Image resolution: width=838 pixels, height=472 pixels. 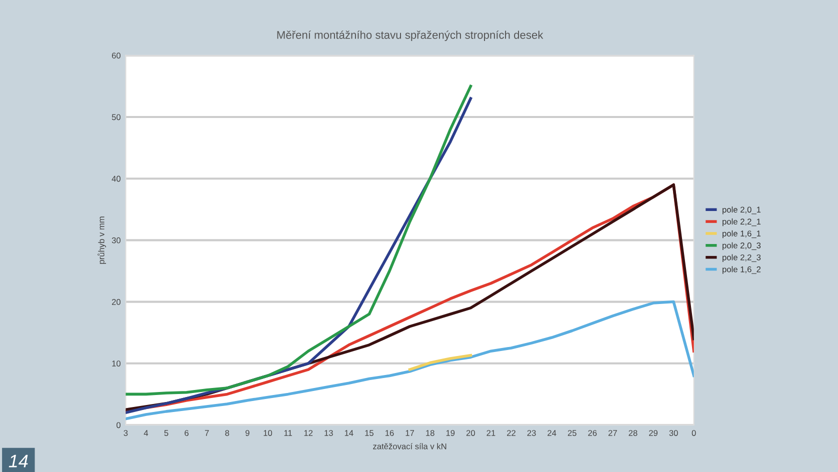 I want to click on x-tick-label: 13, so click(x=328, y=433).